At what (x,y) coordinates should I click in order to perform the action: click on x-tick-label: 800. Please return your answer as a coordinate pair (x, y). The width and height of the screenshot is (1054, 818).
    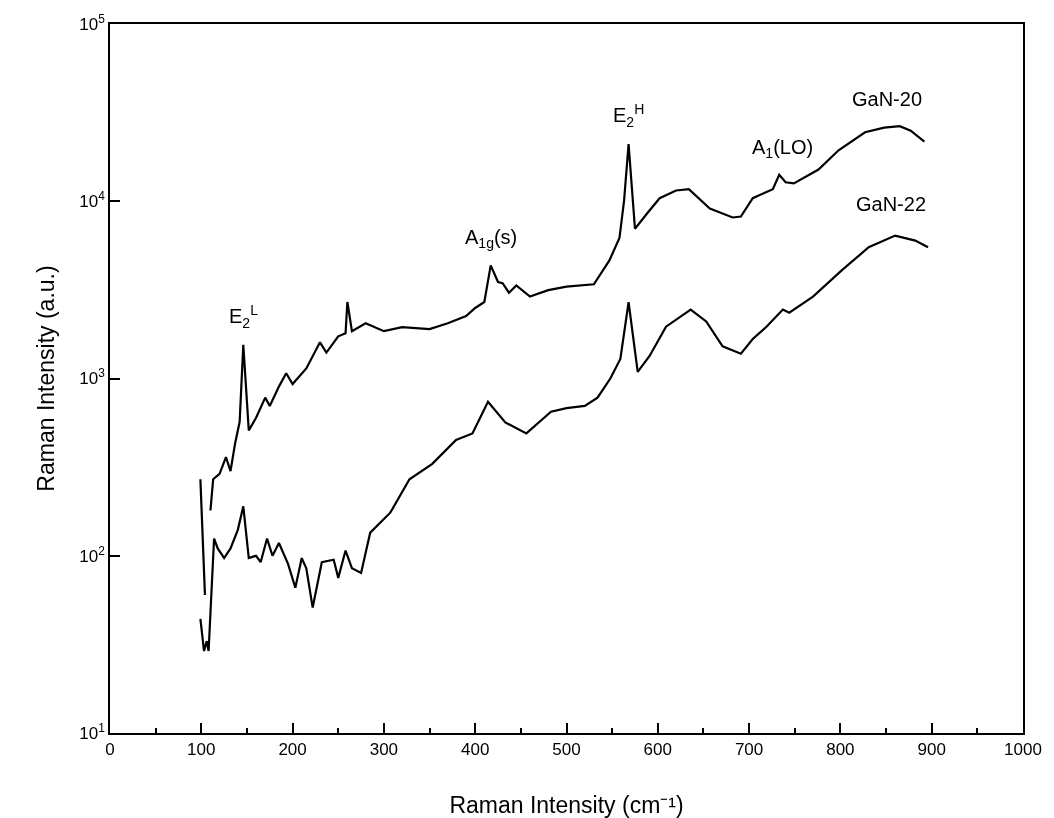
    Looking at the image, I should click on (840, 750).